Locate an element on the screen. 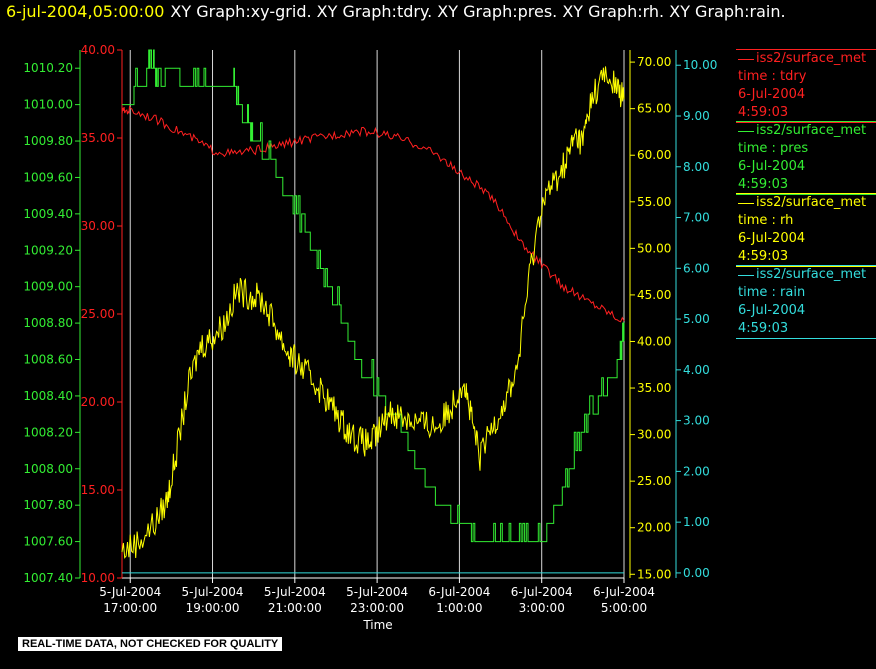  rh-tick-label: 45.00 is located at coordinates (654, 295).